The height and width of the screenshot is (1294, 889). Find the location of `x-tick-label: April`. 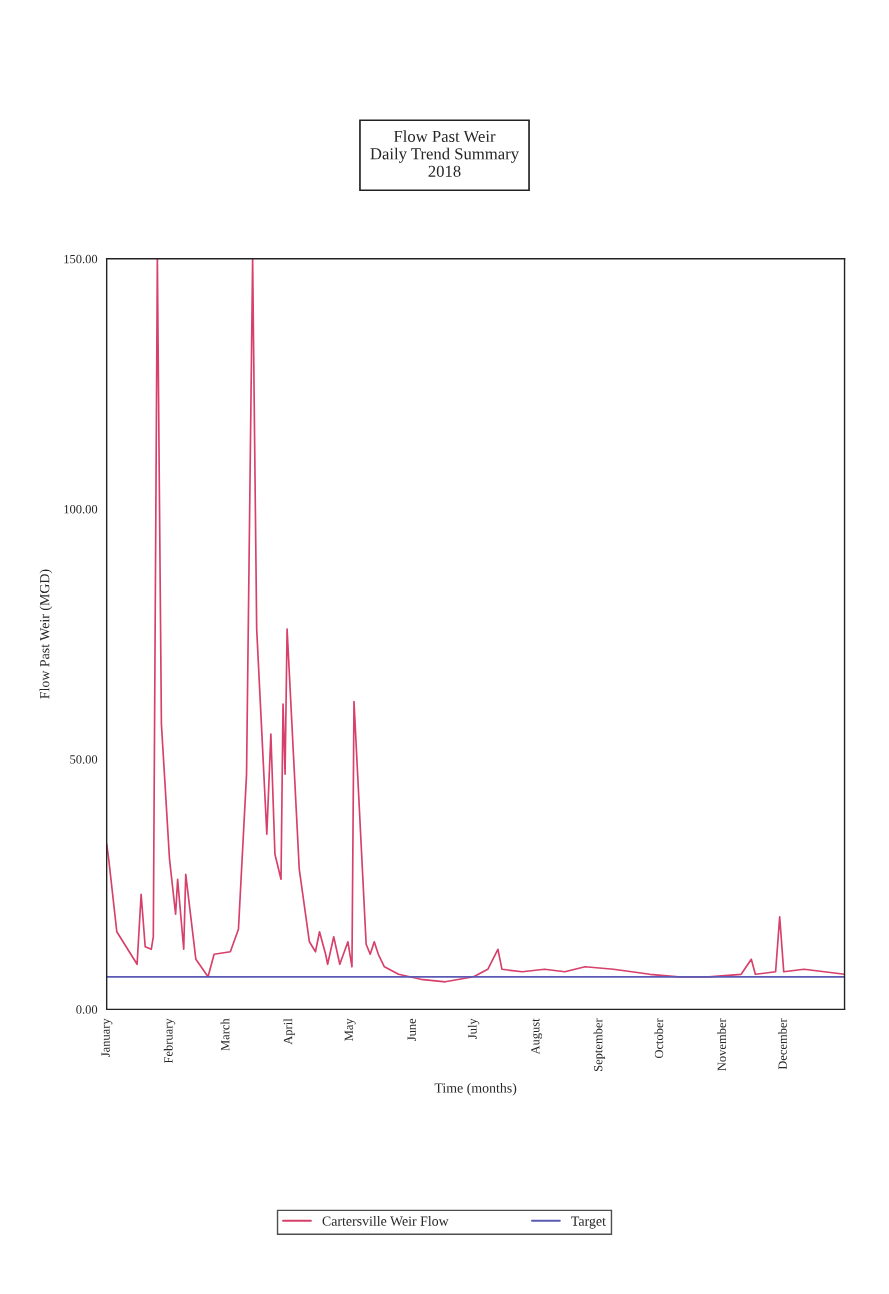

x-tick-label: April is located at coordinates (289, 1031).